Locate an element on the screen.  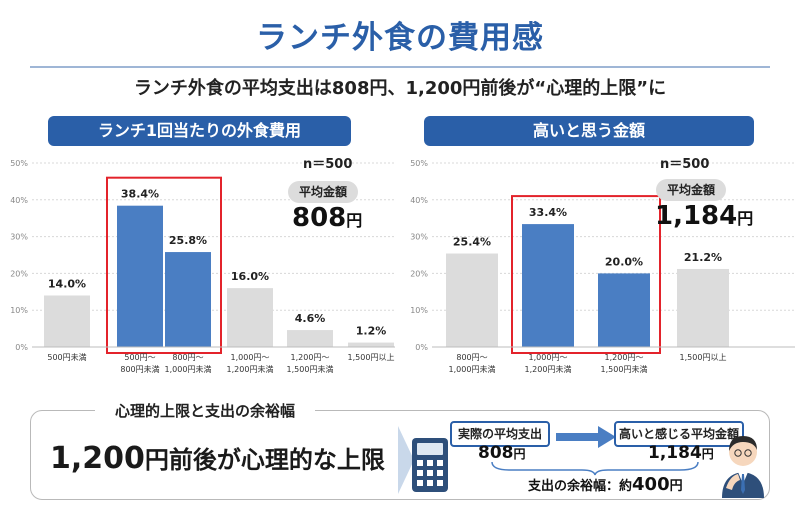
summary-label: 心理的上限と支出の余裕幅 is located at coordinates (205, 411).